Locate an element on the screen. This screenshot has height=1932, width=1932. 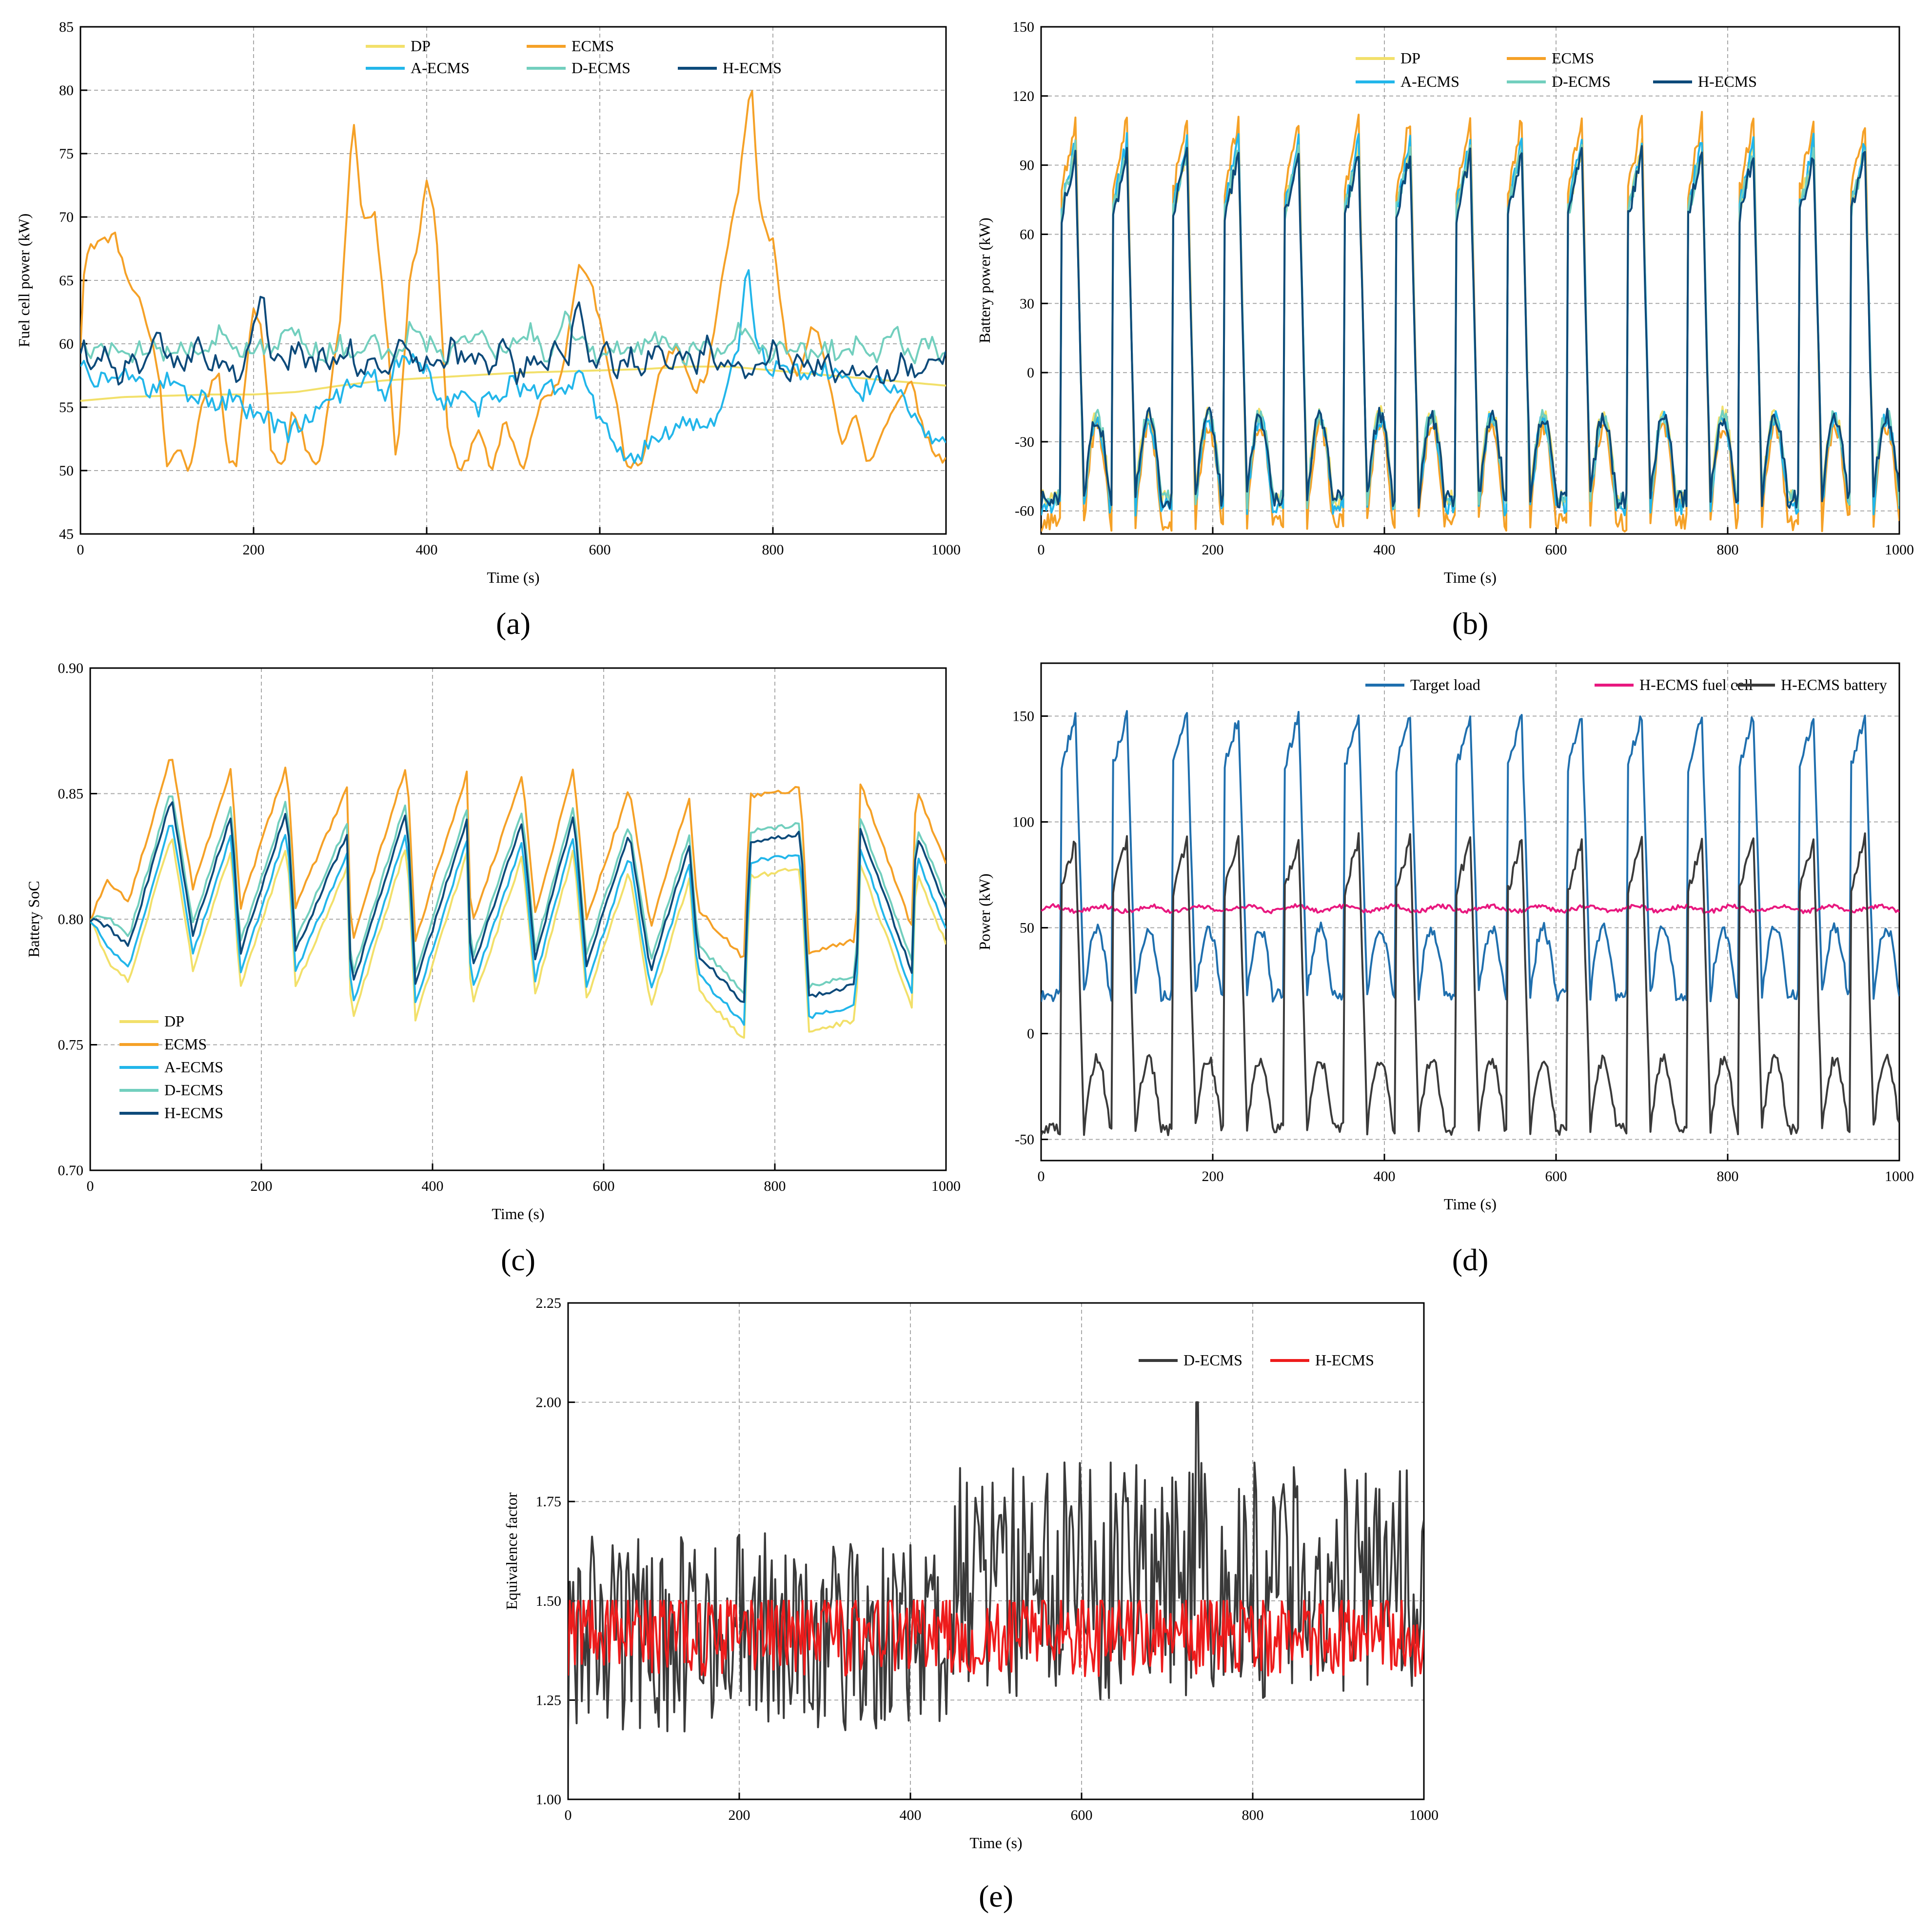
y-tick-label: 100 is located at coordinates (1023, 822).